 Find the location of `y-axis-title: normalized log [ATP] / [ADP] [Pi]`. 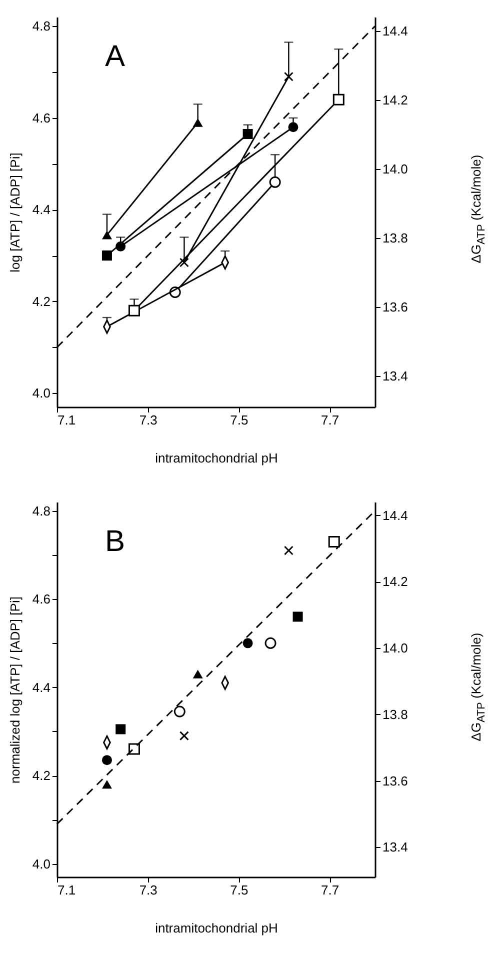

y-axis-title: normalized log [ATP] / [ADP] [Pi] is located at coordinates (14, 690).